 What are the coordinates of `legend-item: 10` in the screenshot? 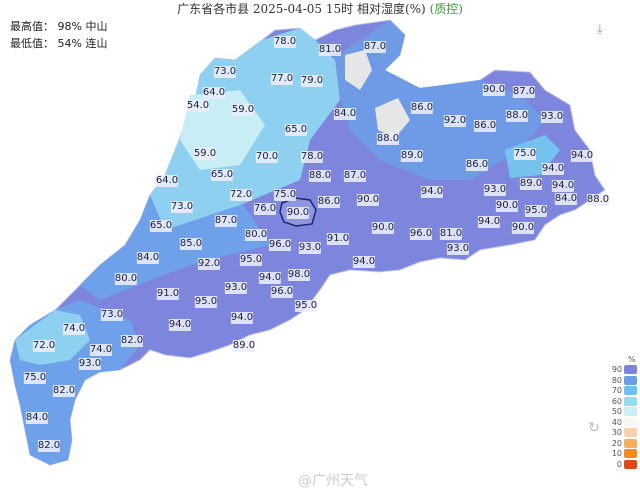 It's located at (620, 454).